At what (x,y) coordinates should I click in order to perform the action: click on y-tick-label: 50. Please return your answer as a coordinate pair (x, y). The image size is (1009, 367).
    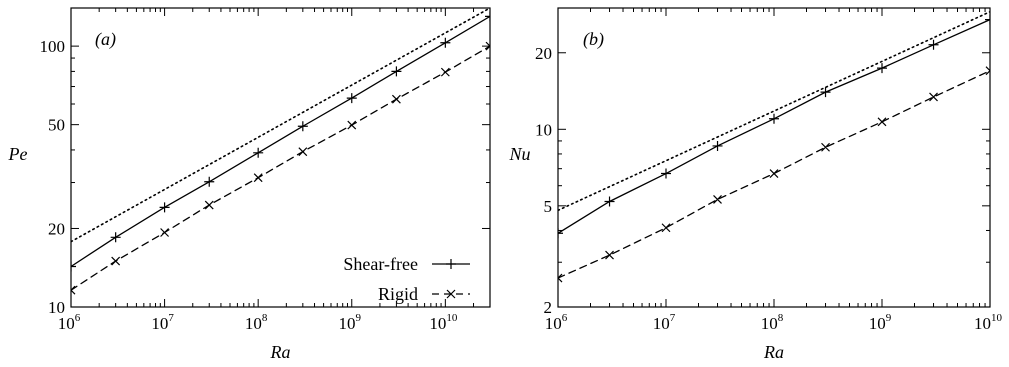
    Looking at the image, I should click on (56, 125).